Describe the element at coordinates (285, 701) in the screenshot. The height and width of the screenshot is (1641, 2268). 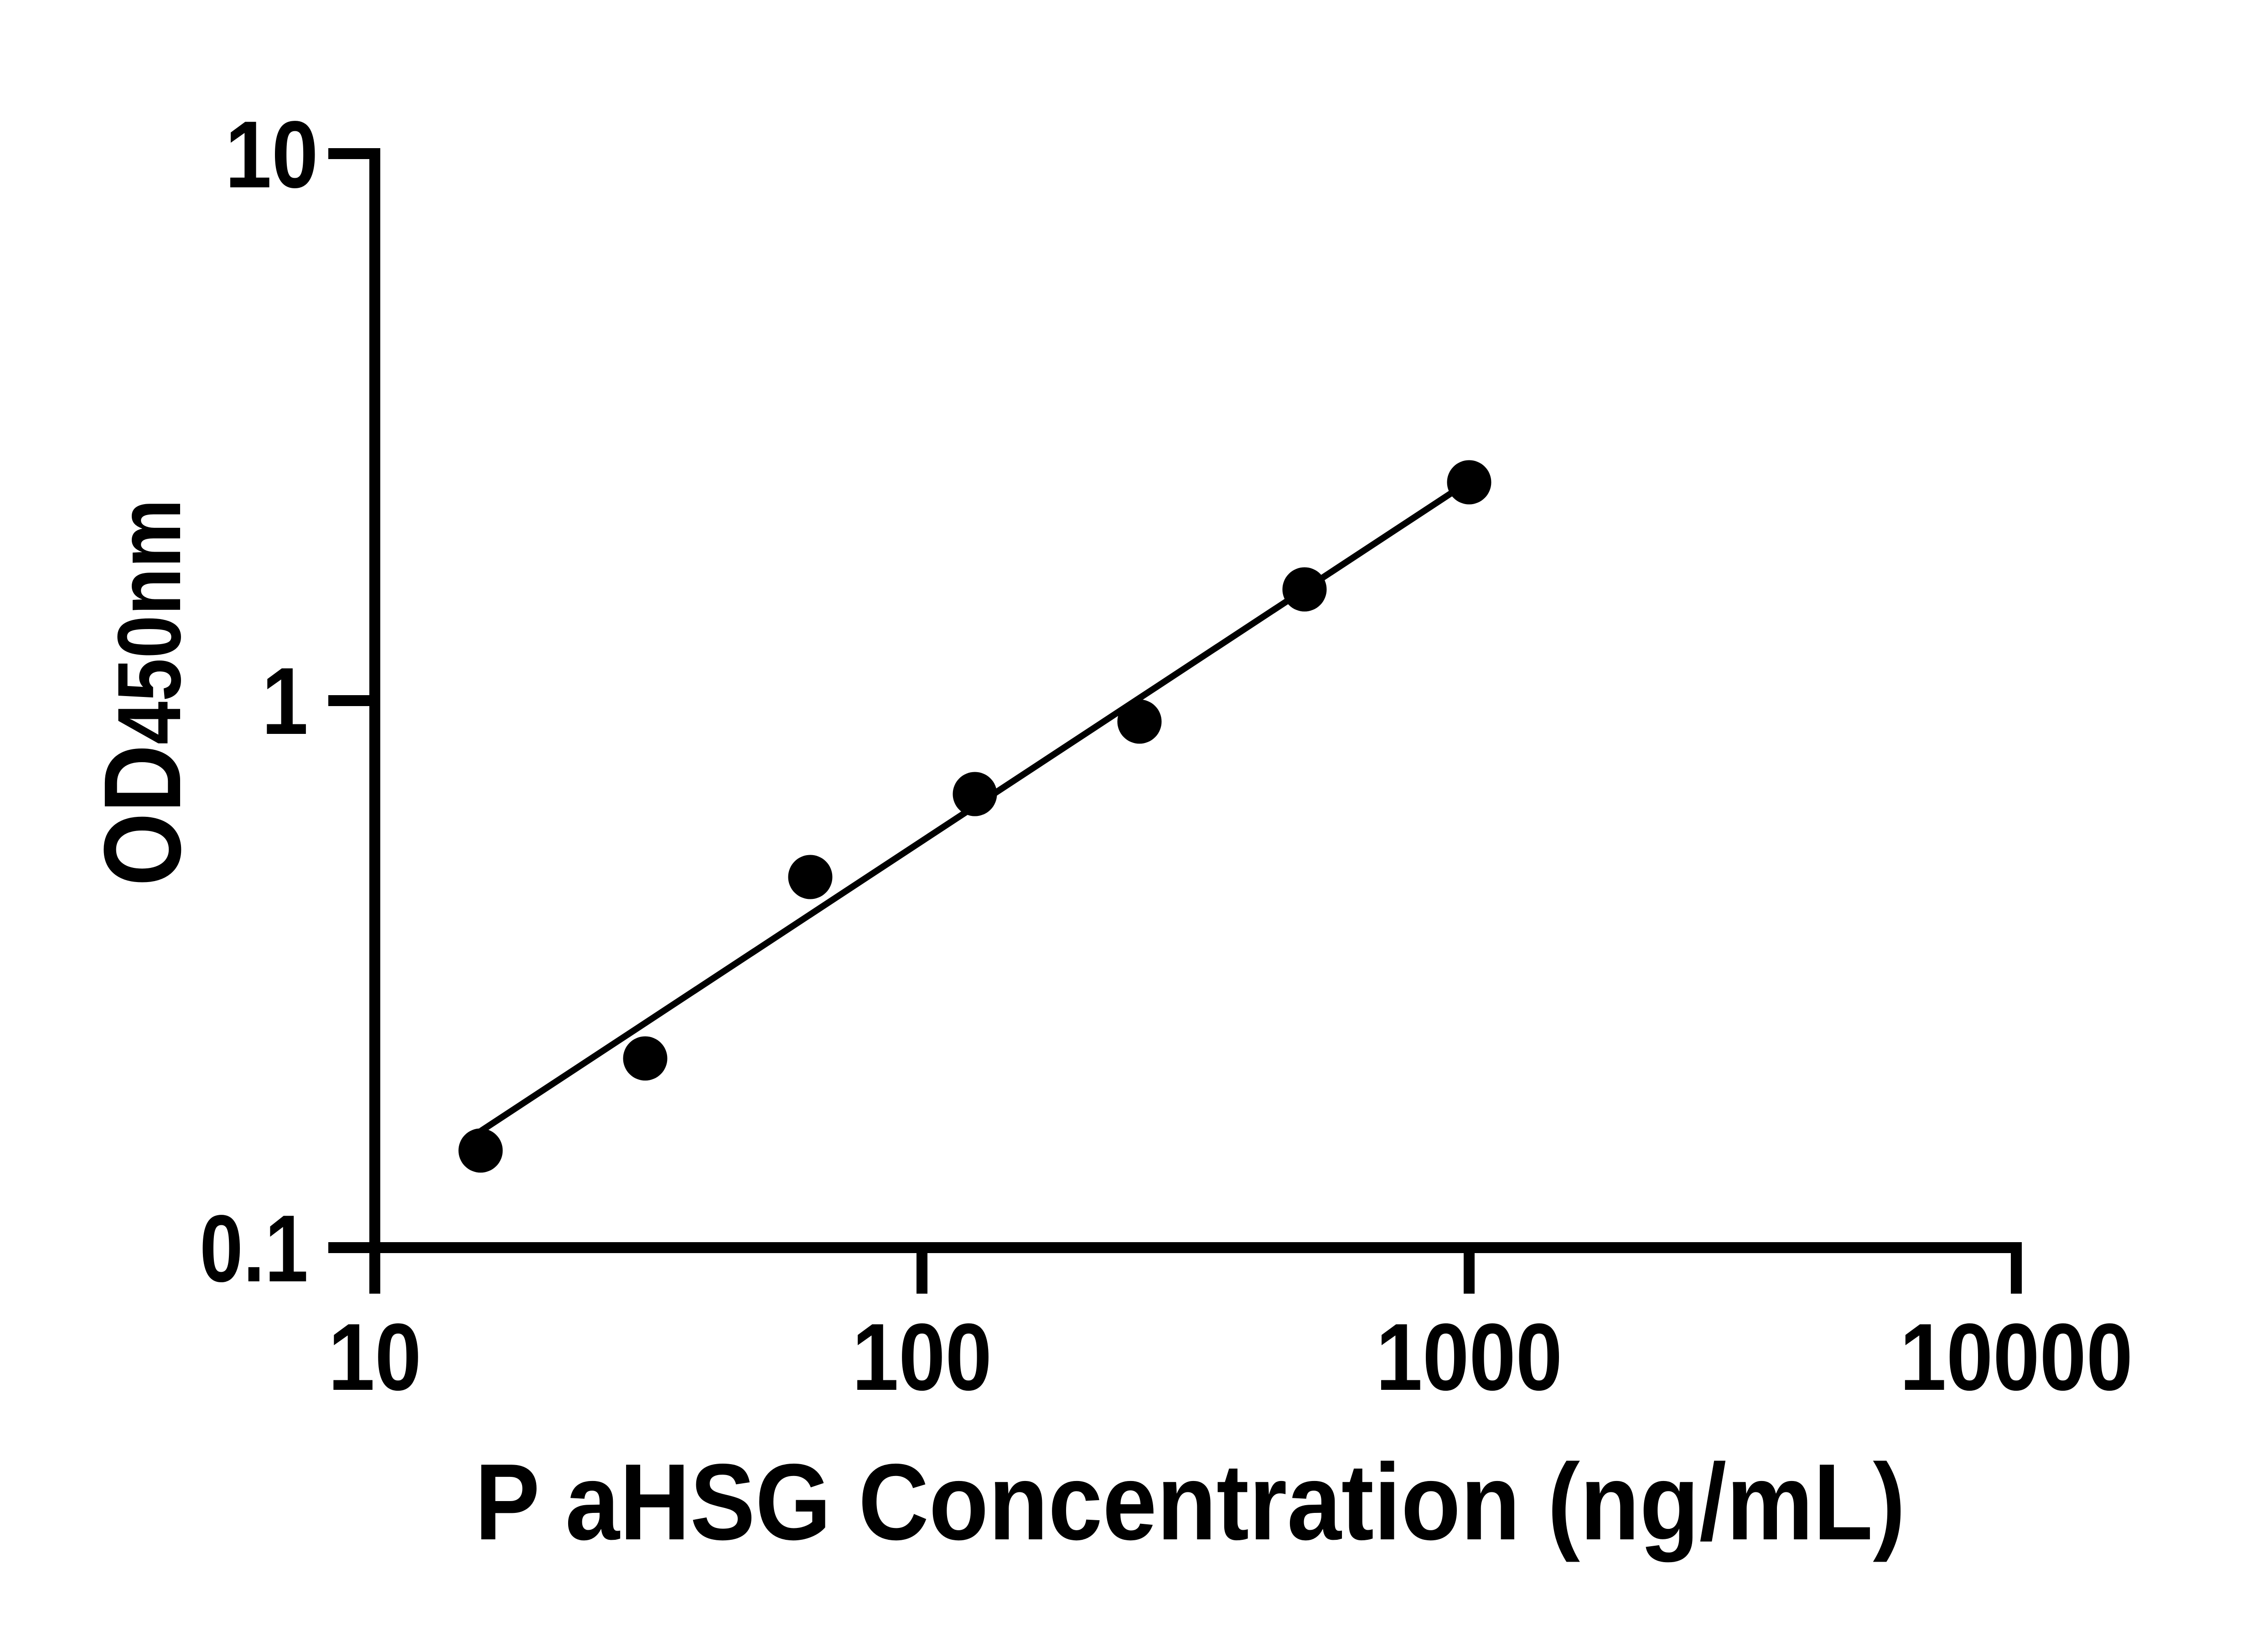
I see `svg-text: 1` at that location.